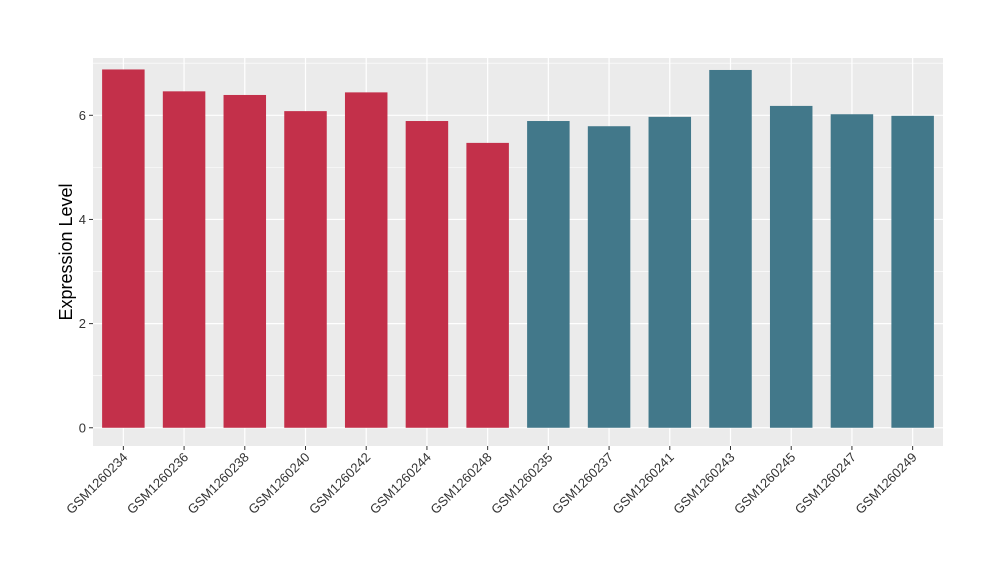 The width and height of the screenshot is (1000, 580). Describe the element at coordinates (670, 272) in the screenshot. I see `bar-GSM1260241` at that location.